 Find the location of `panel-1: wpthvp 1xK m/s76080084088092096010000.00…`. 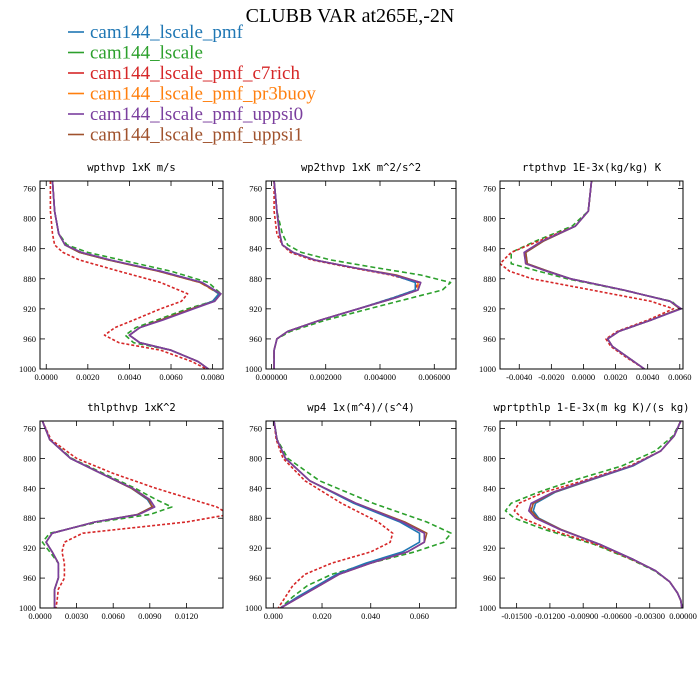

panel-1: wpthvp 1xK m/s76080084088092096010000.00… is located at coordinates (121, 272).